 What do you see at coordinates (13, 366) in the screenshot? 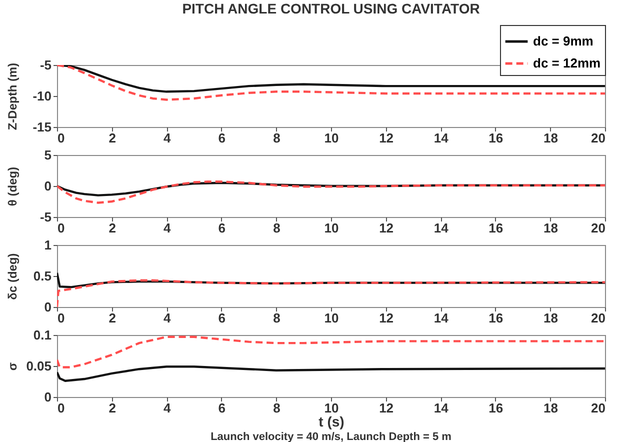
I see `y-axis-title: σ` at bounding box center [13, 366].